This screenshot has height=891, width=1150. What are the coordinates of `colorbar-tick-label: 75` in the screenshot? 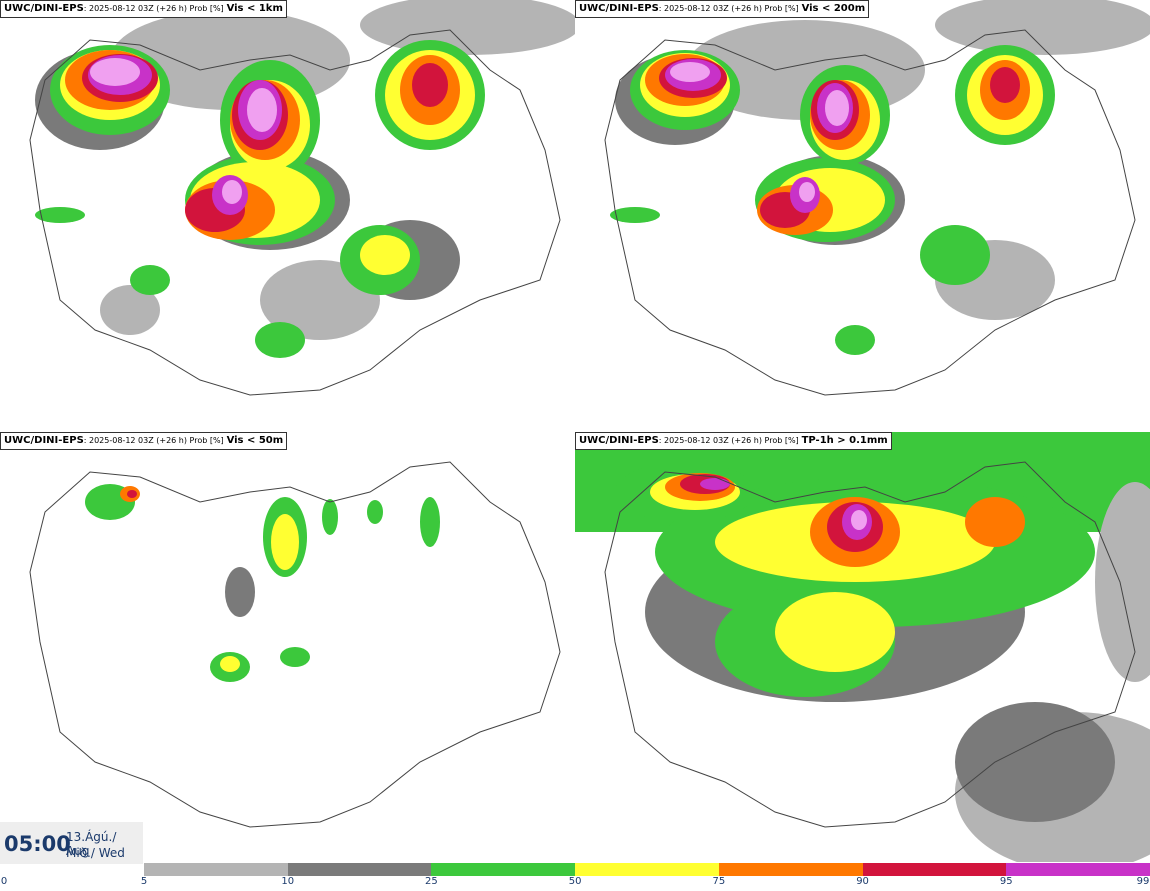 It's located at (719, 881).